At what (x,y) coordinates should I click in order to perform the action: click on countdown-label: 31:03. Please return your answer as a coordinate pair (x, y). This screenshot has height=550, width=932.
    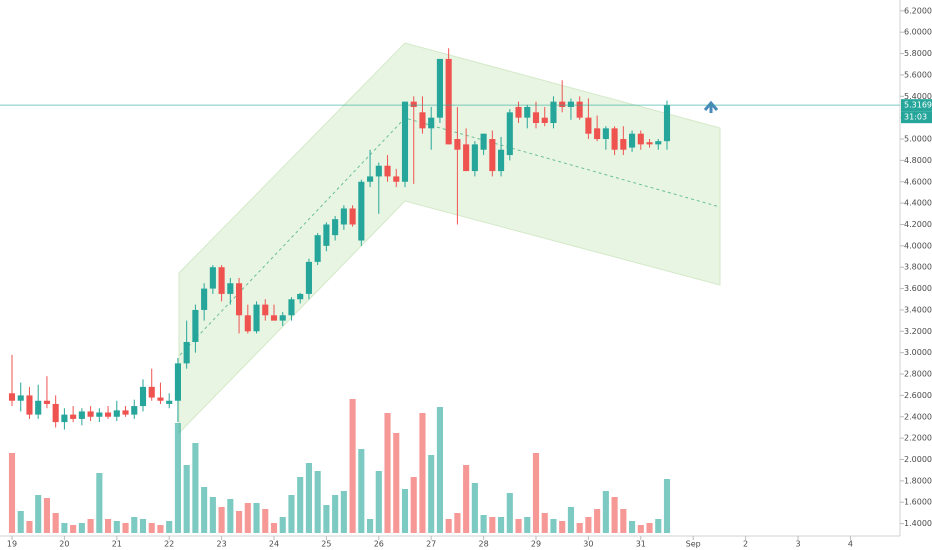
    Looking at the image, I should click on (915, 117).